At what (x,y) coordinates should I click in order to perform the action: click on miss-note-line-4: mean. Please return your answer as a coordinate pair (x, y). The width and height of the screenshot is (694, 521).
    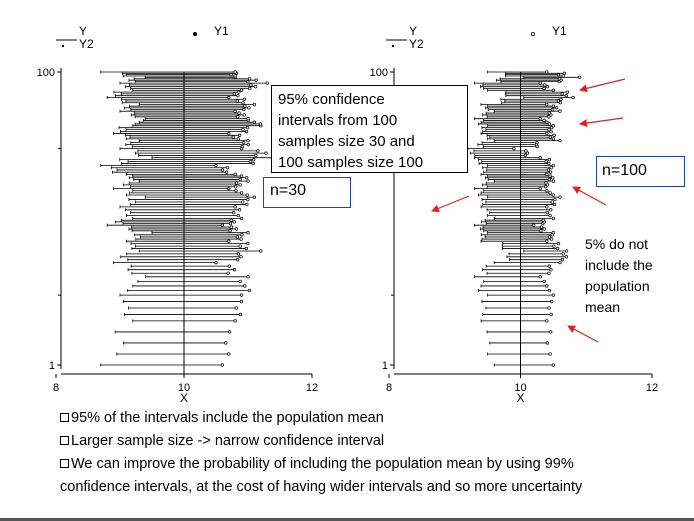
    Looking at the image, I should click on (603, 307).